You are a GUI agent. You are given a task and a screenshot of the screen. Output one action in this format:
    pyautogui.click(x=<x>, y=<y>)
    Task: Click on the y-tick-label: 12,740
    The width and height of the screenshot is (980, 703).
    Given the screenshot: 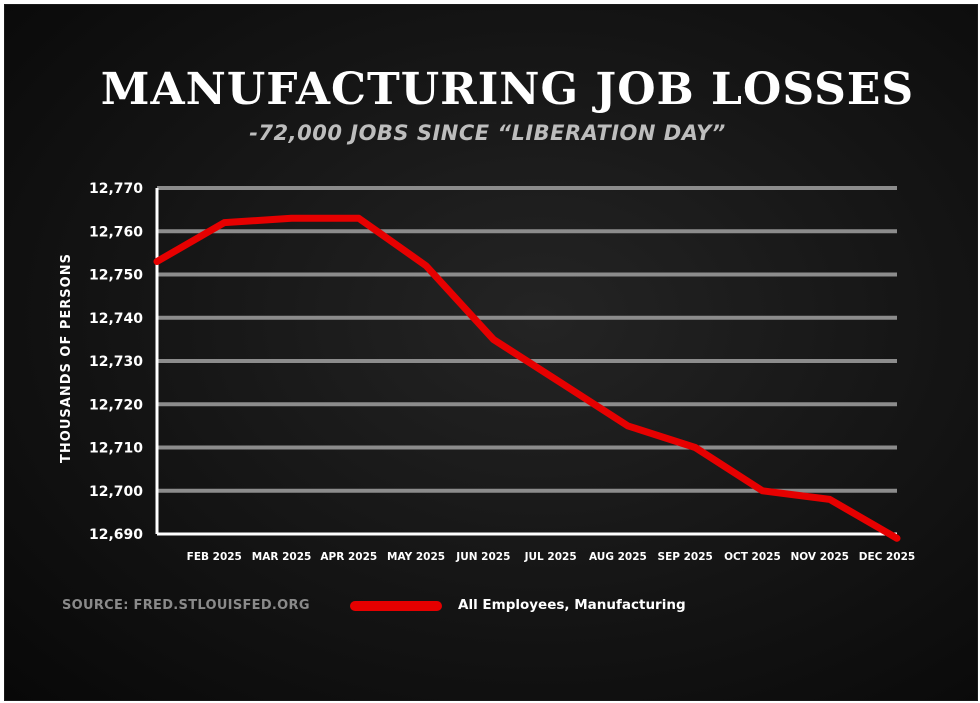 What is the action you would take?
    pyautogui.click(x=116, y=319)
    